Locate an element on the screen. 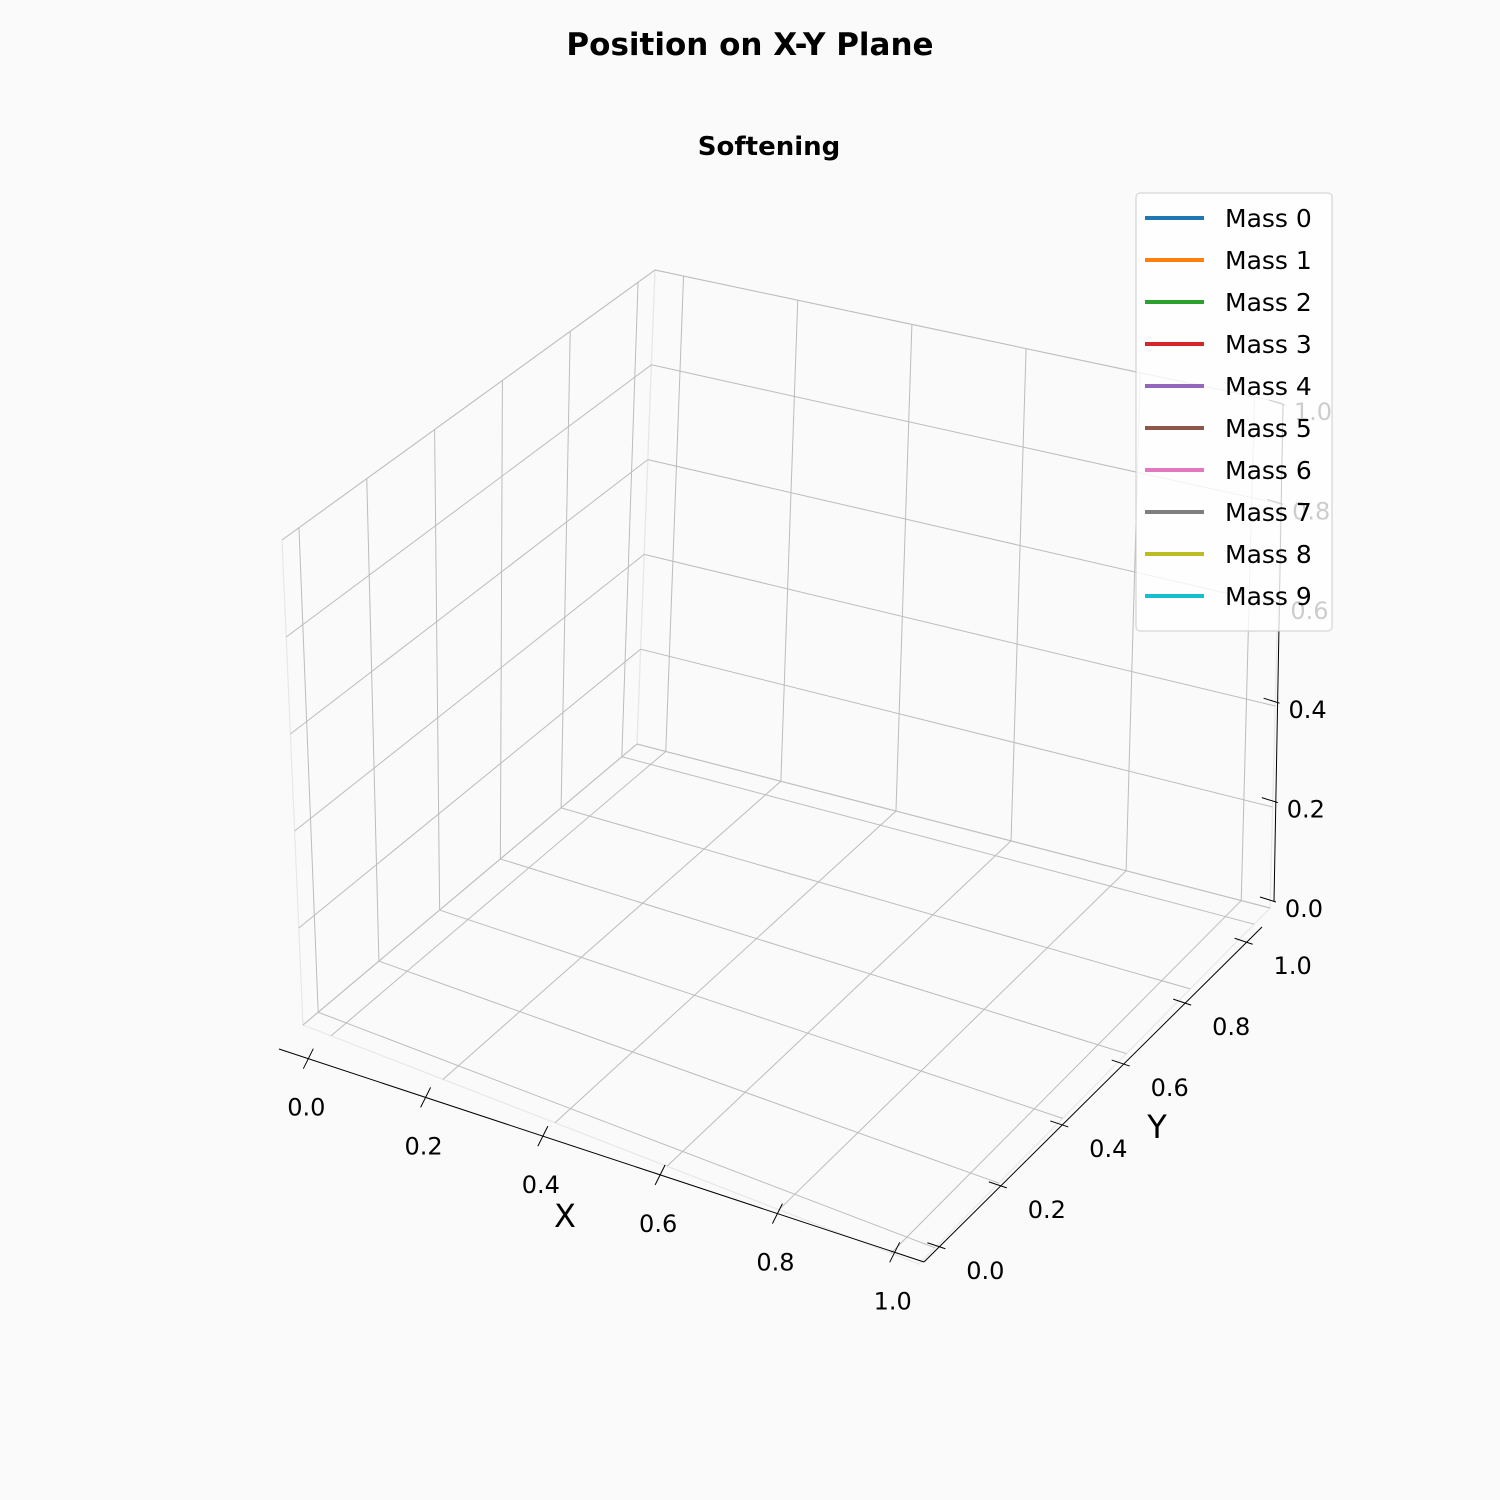 Image resolution: width=1500 pixels, height=1500 pixels. x-axis-line is located at coordinates (601, 1155).